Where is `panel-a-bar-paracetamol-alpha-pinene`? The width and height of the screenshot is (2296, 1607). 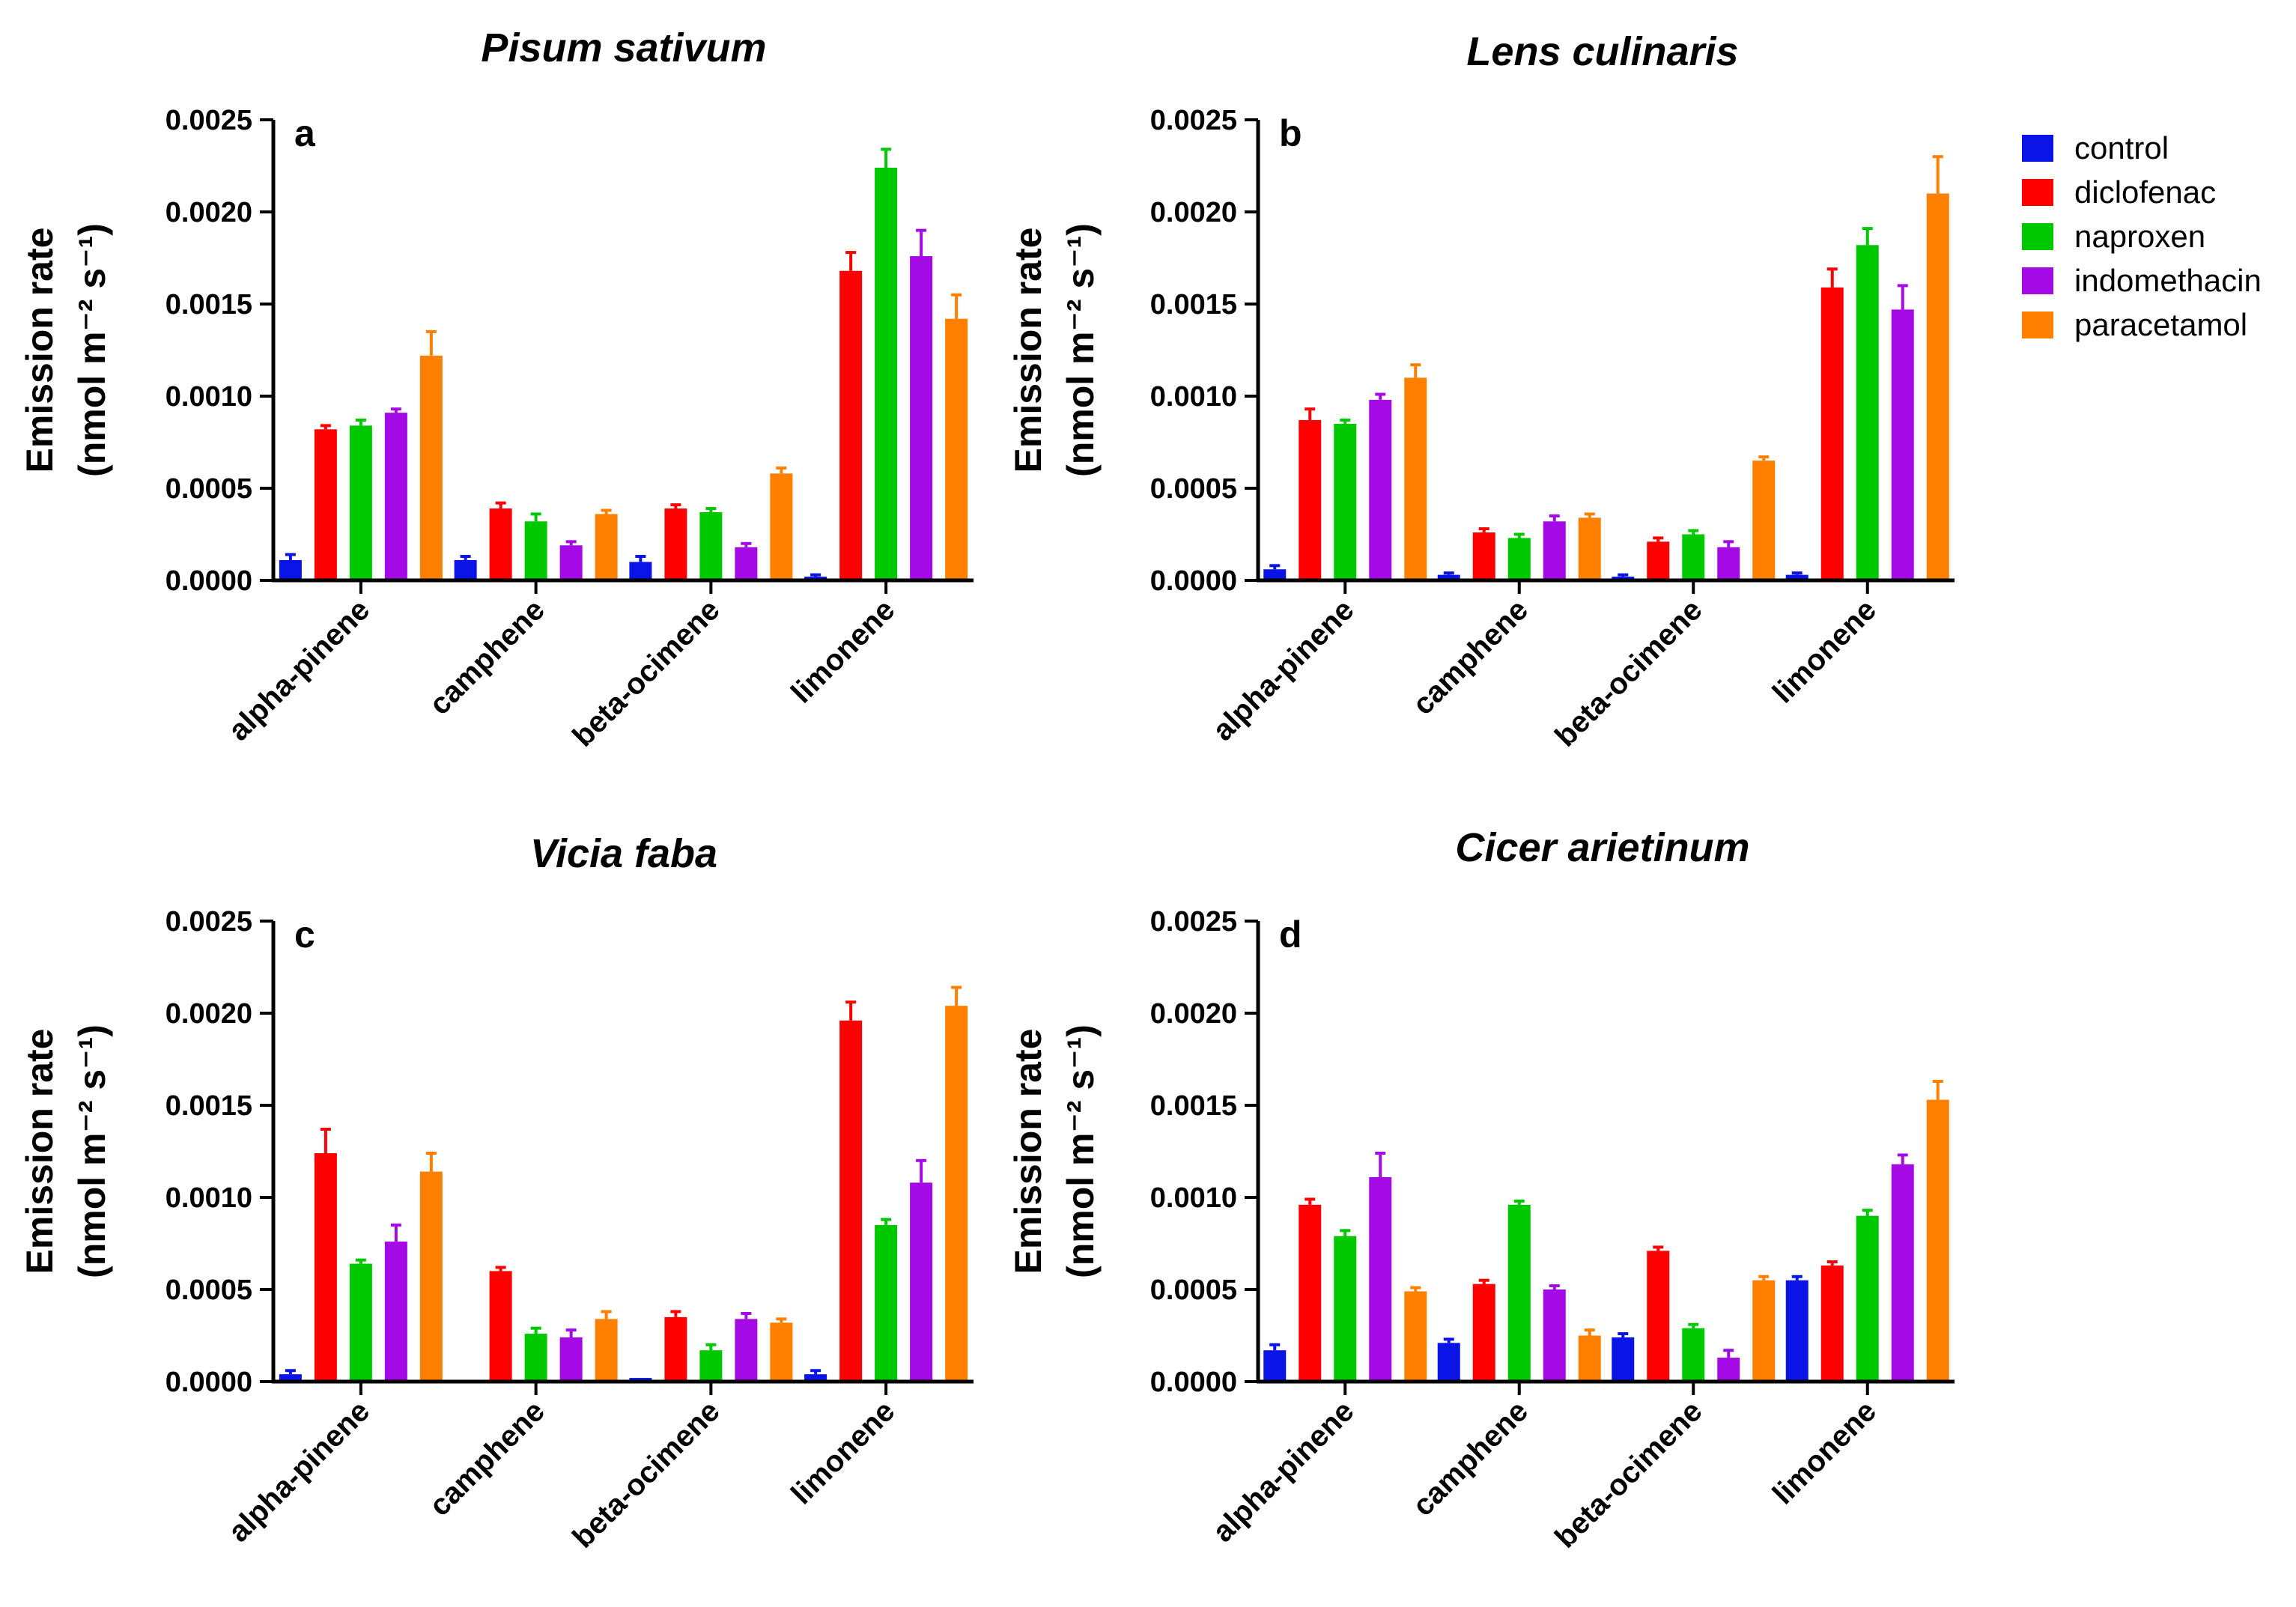
panel-a-bar-paracetamol-alpha-pinene is located at coordinates (431, 467).